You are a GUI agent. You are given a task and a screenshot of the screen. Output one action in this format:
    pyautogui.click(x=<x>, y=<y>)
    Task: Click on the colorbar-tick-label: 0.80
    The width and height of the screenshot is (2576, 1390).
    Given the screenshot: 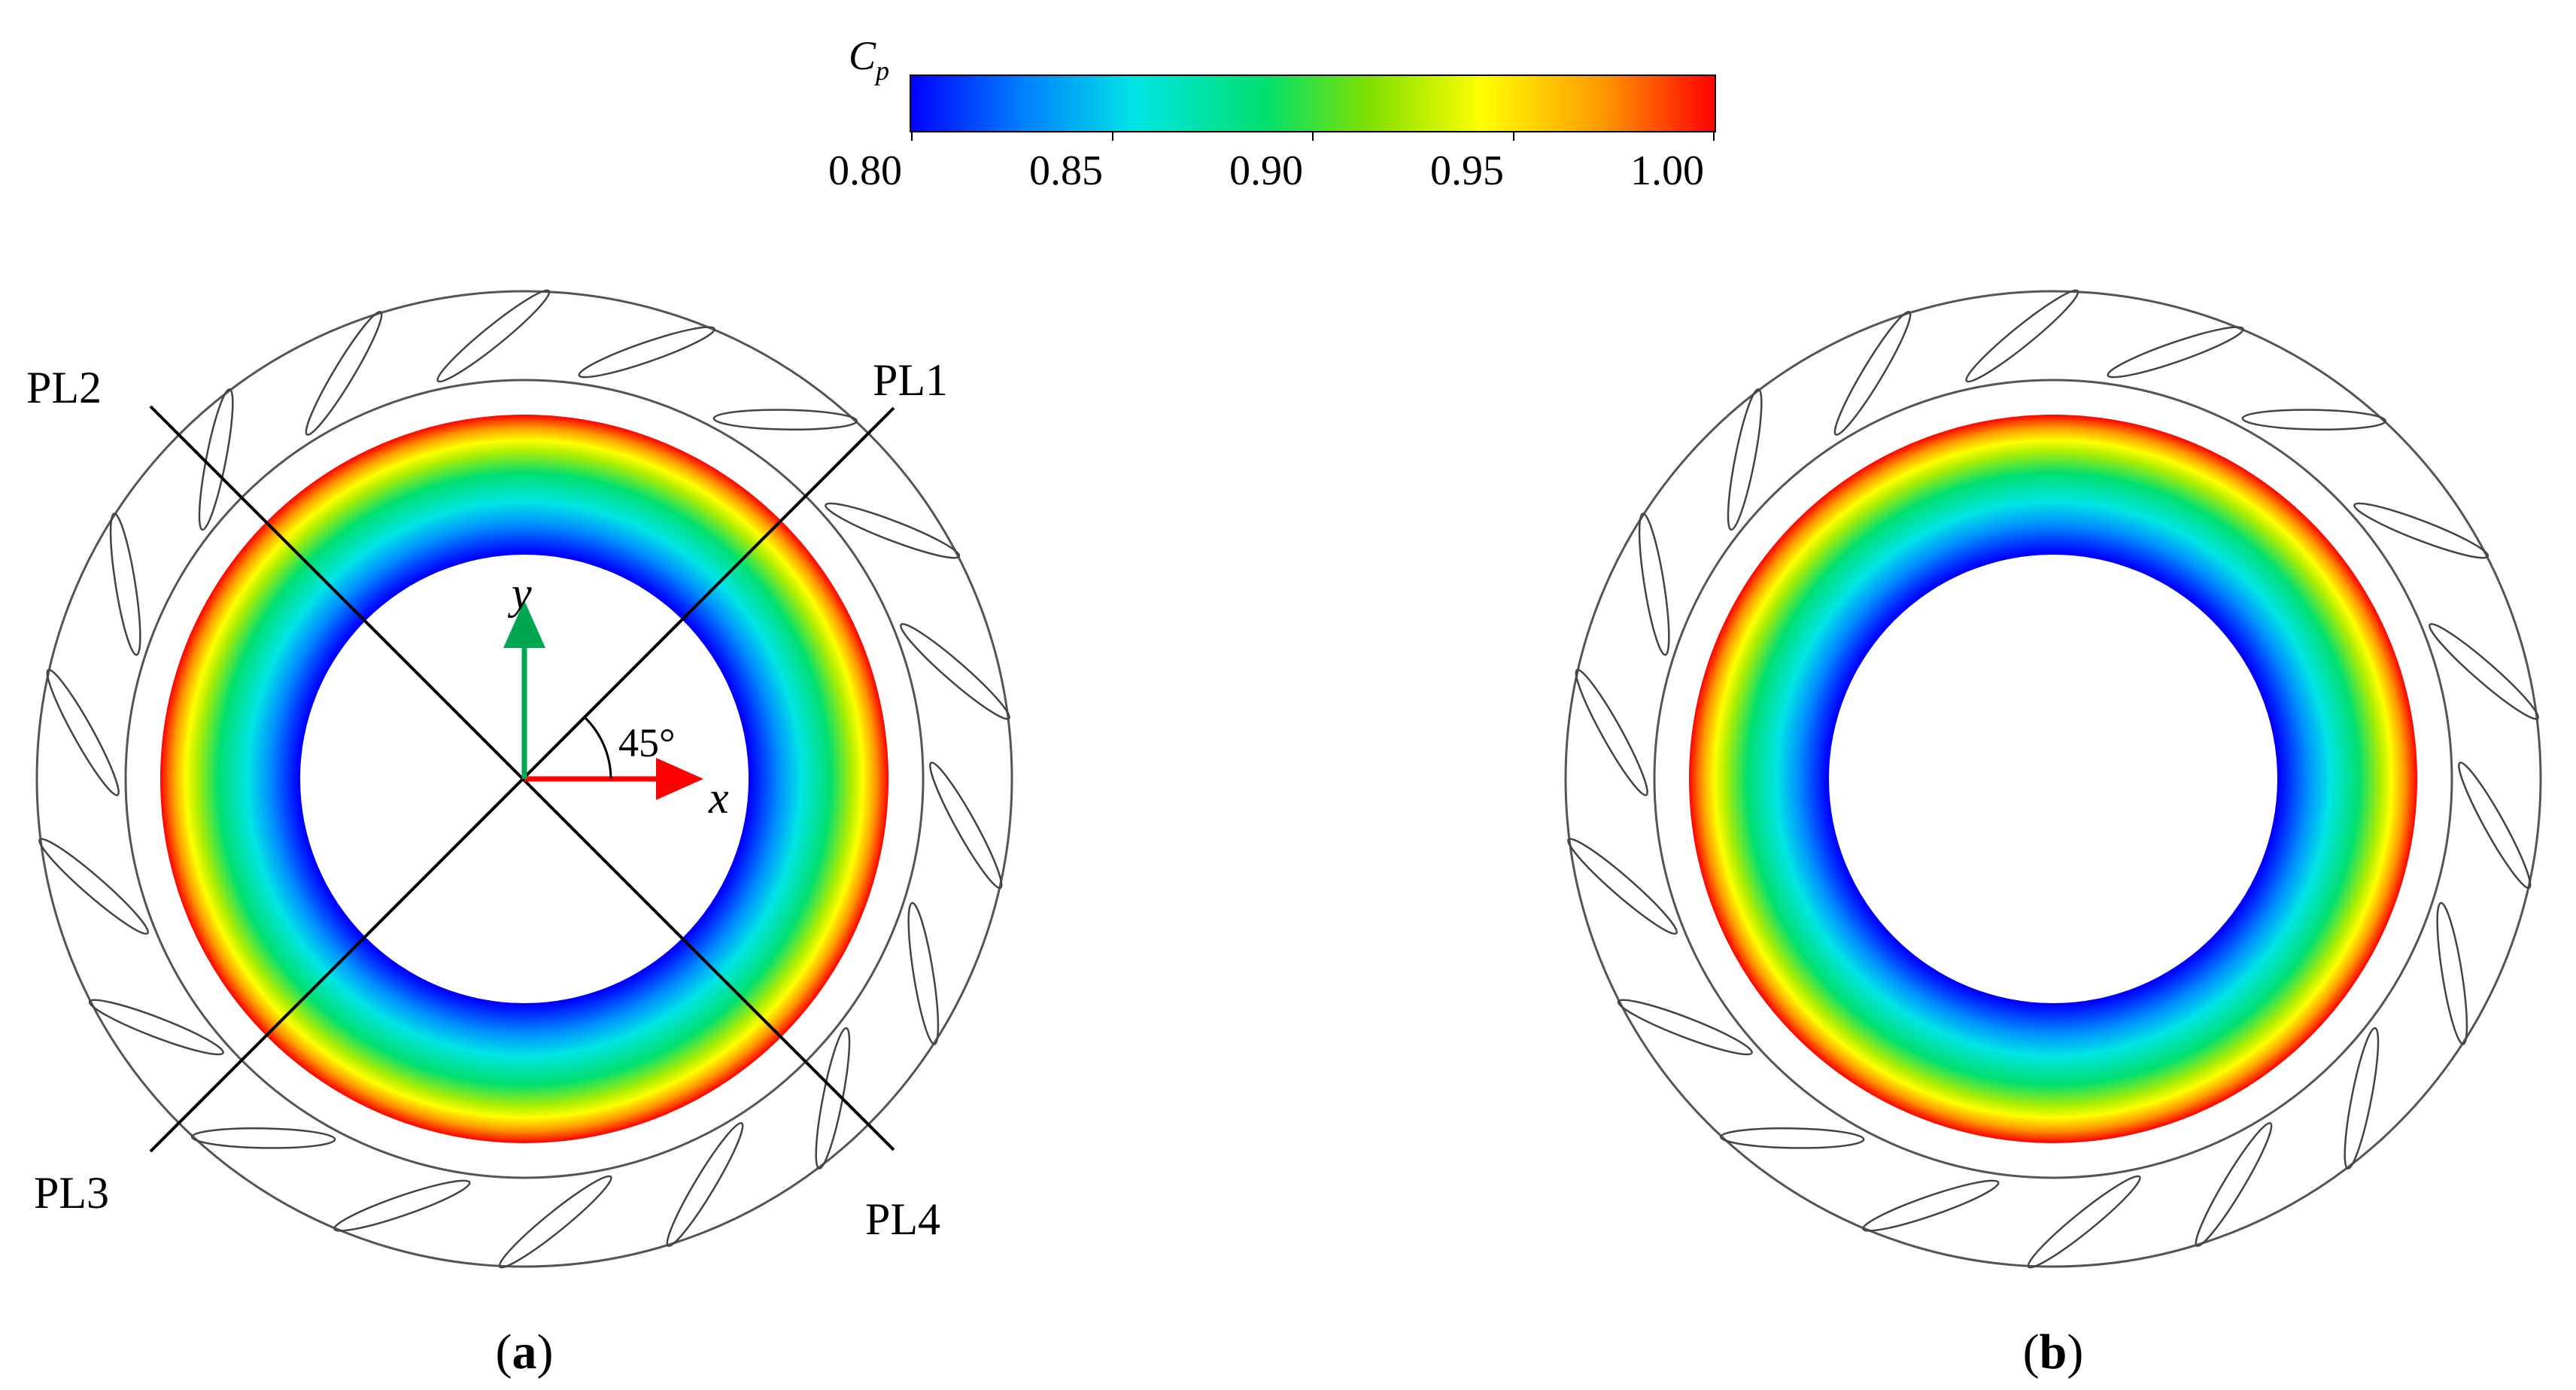 What is the action you would take?
    pyautogui.click(x=865, y=171)
    